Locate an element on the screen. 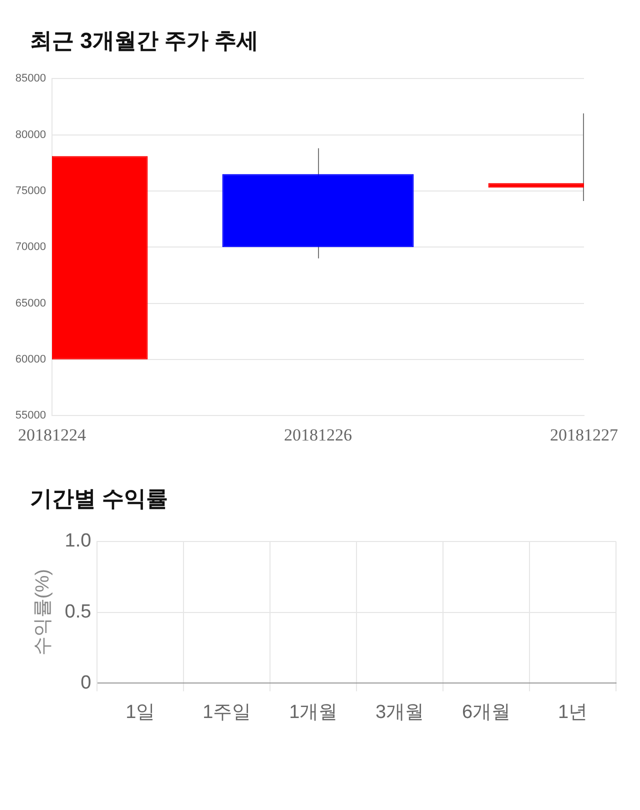 Image resolution: width=640 pixels, height=810 pixels. y-tick-label: 0.5 is located at coordinates (78, 612).